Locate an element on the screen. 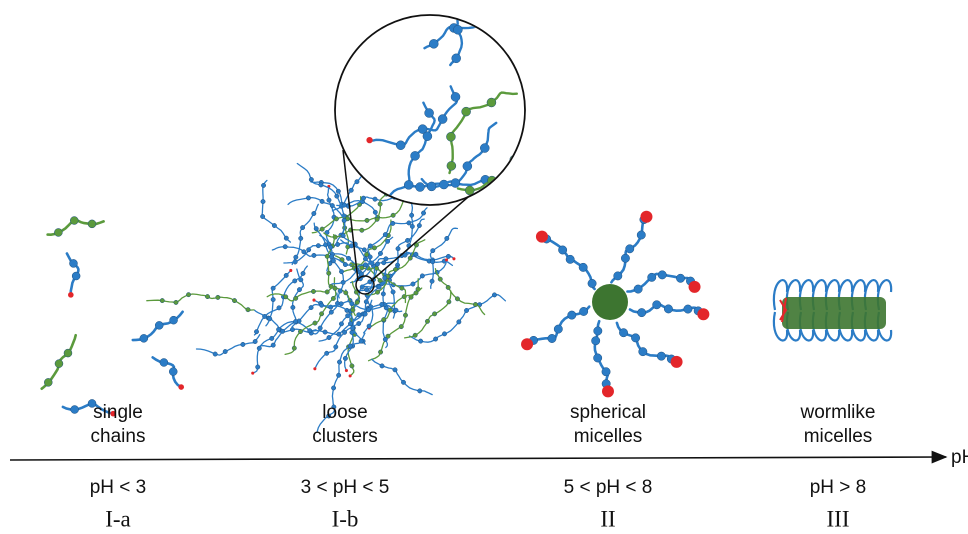  ph-axis is located at coordinates (478, 457).